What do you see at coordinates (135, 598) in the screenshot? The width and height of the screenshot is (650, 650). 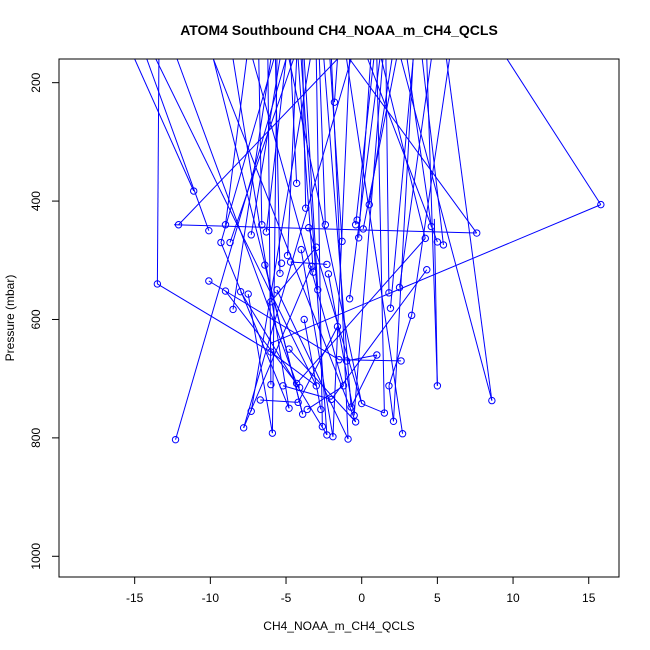 I see `x-tick-label: -15` at bounding box center [135, 598].